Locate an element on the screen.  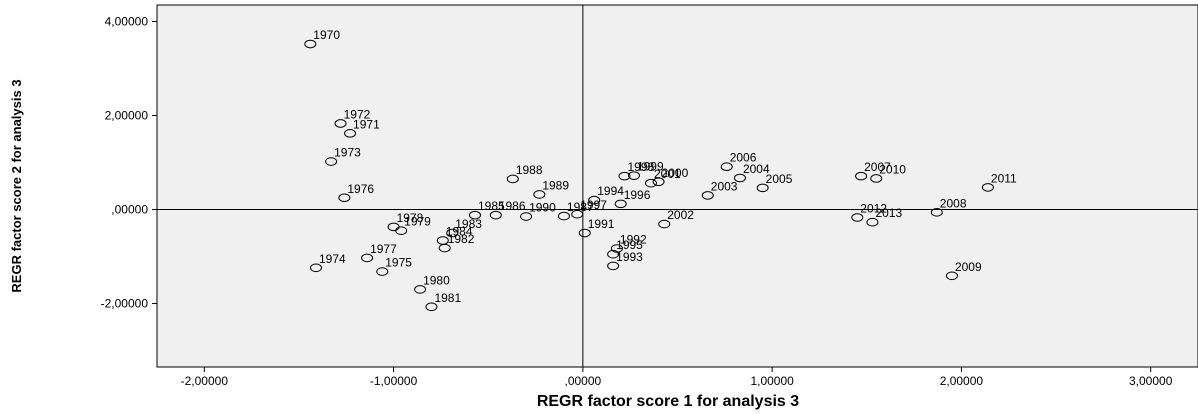
data-point-label: 1981 is located at coordinates (447, 298).